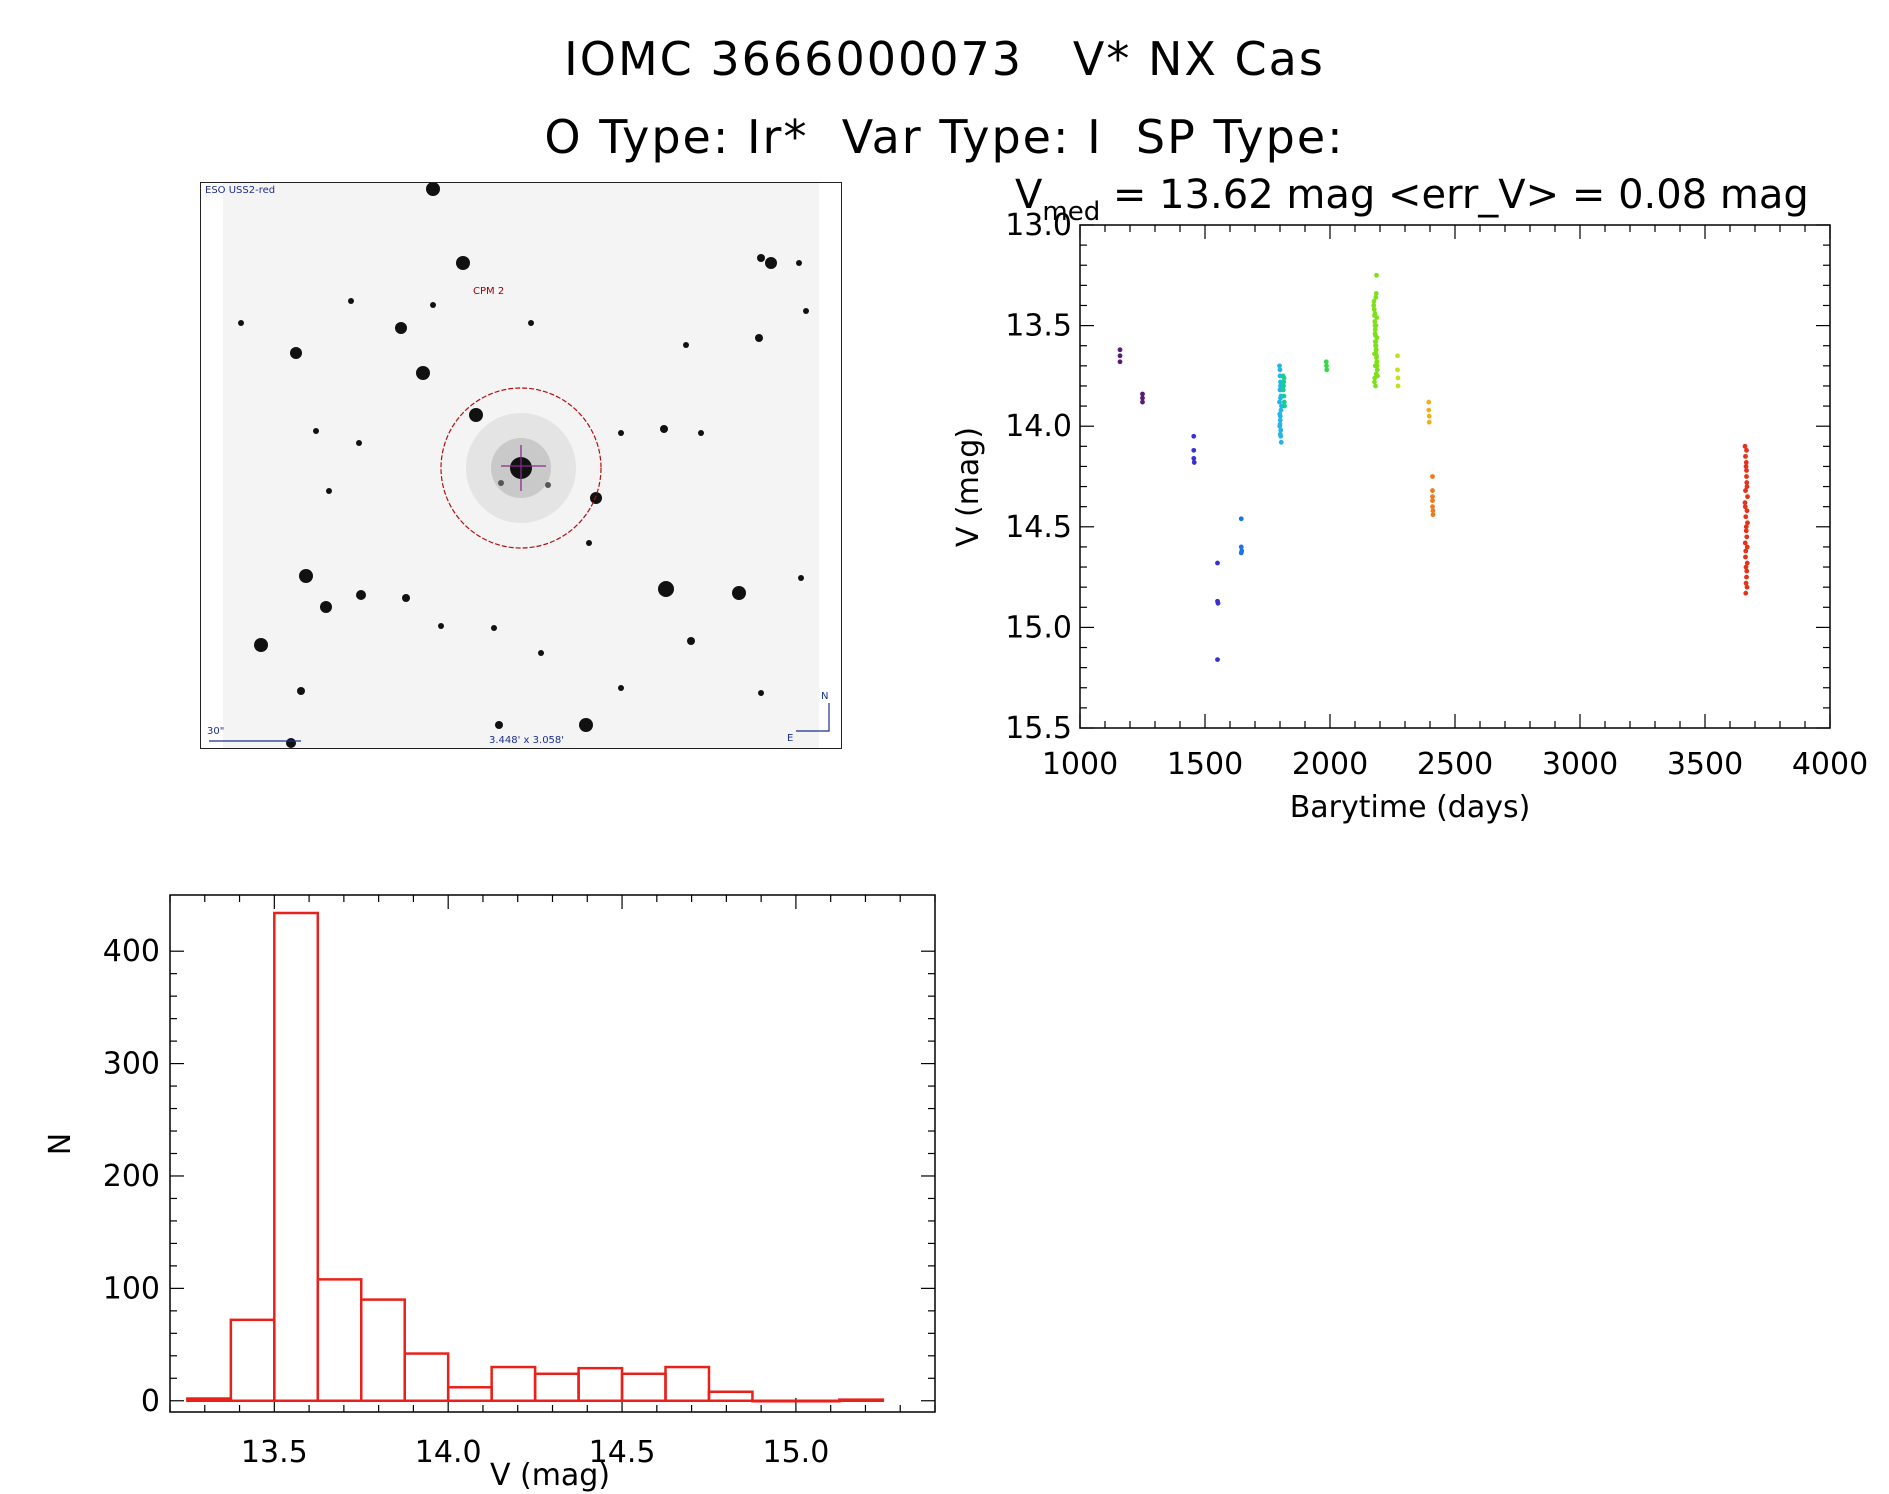 This screenshot has width=1889, height=1494. What do you see at coordinates (60, 1144) in the screenshot?
I see `histogram-ylabel: N` at bounding box center [60, 1144].